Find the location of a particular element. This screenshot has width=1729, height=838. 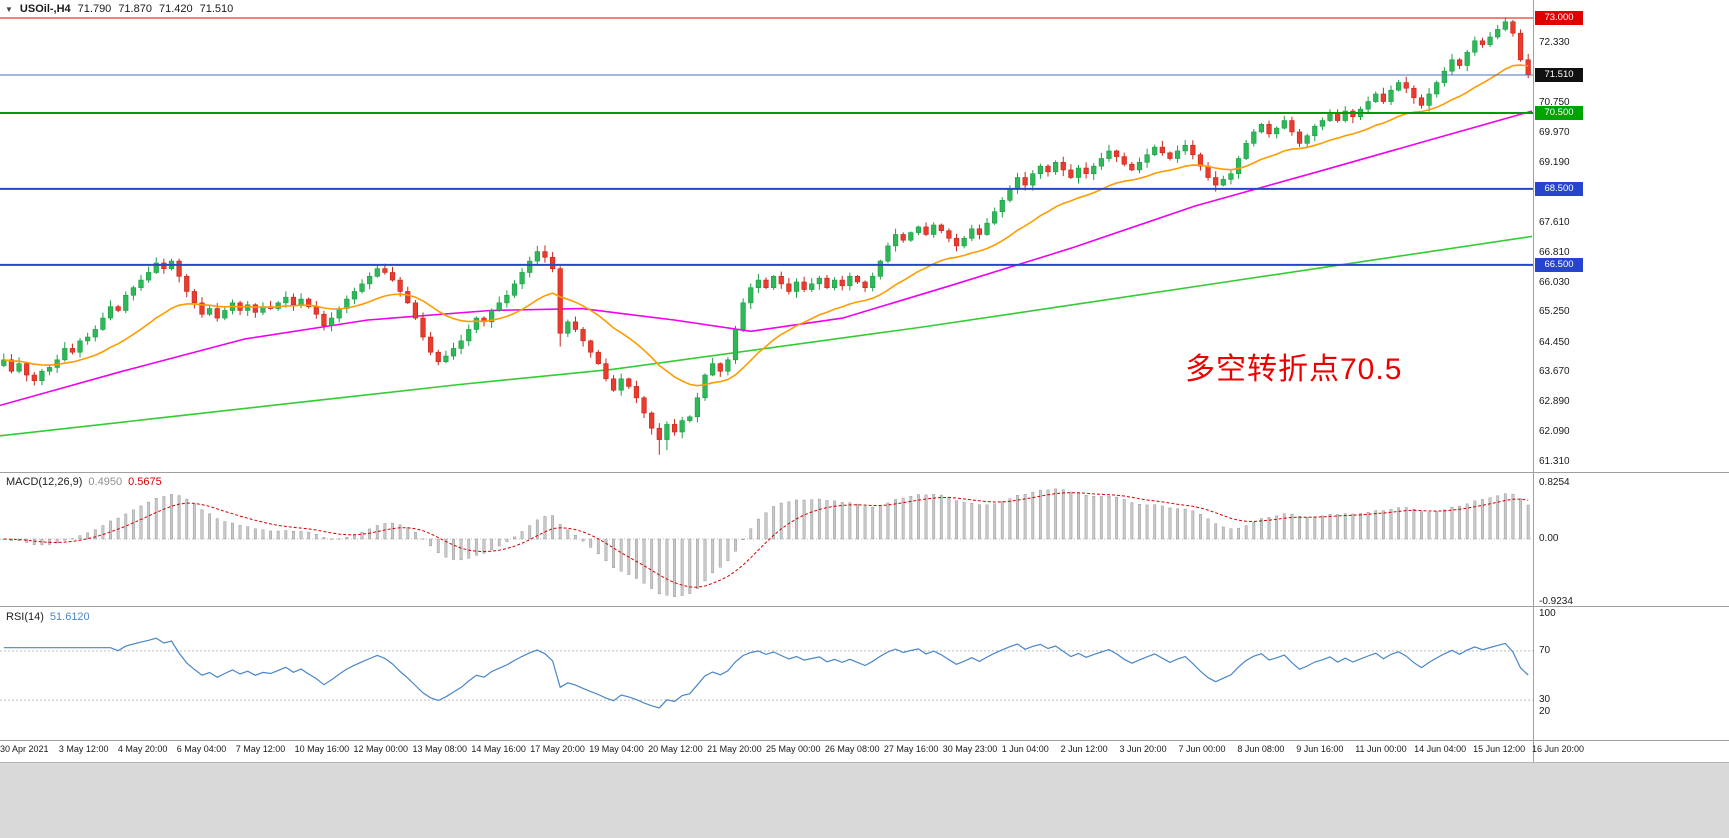

time-axis-label: 21 May 20:00 is located at coordinates (734, 749).